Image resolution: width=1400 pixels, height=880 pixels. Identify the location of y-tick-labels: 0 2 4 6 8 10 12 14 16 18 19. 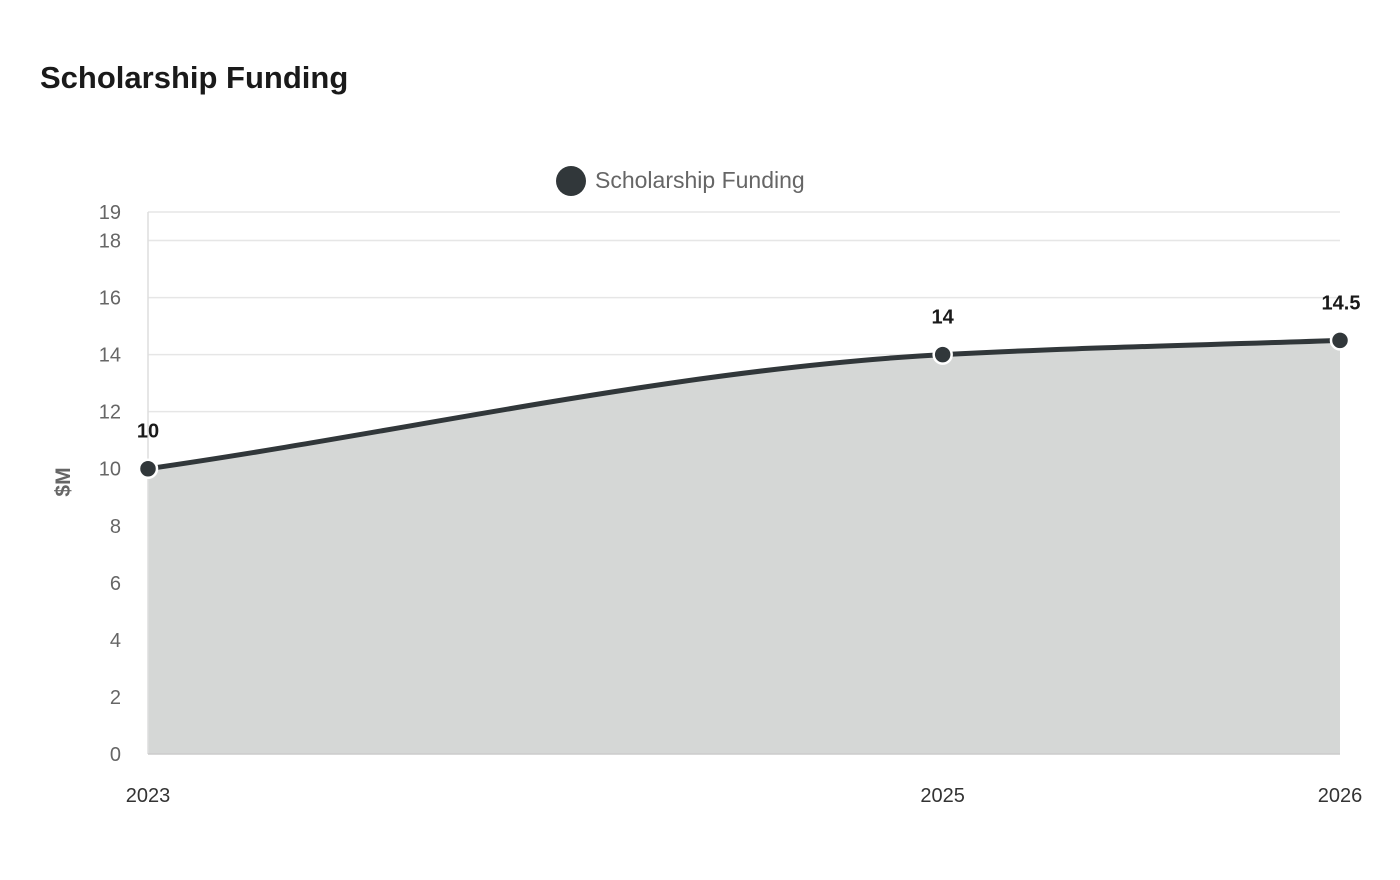
(110, 484).